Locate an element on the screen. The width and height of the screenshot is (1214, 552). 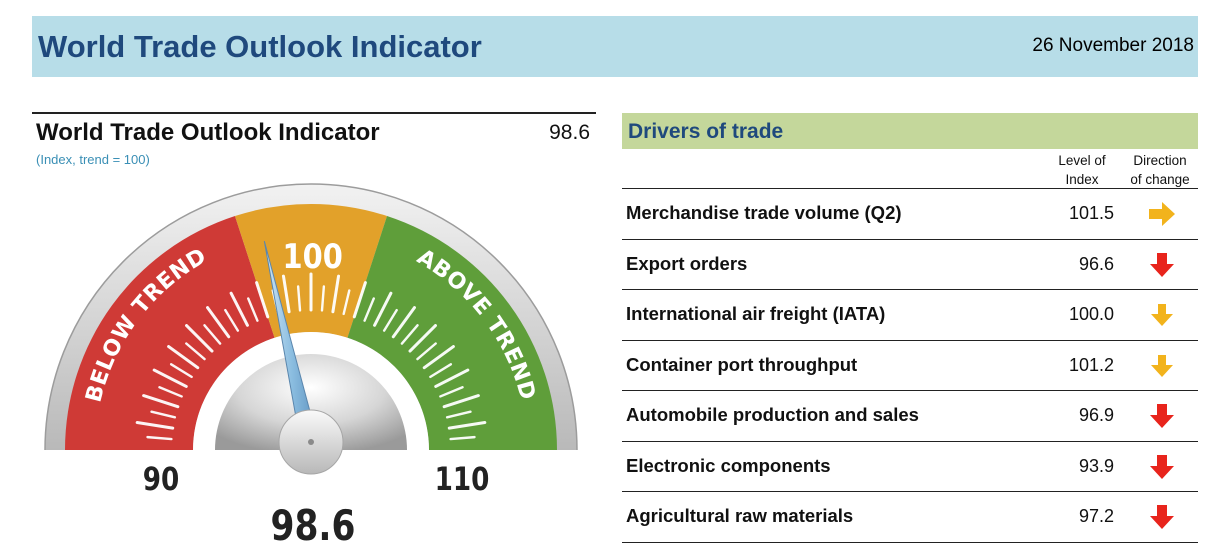
scale-label-max: 110 is located at coordinates (462, 478).